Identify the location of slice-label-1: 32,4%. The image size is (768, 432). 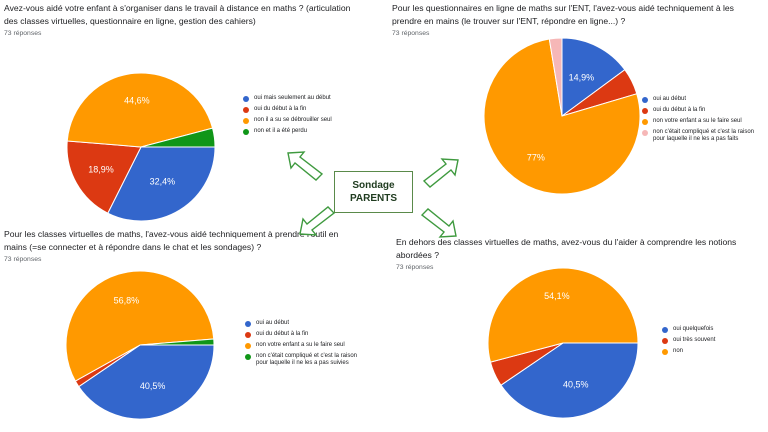
(163, 182).